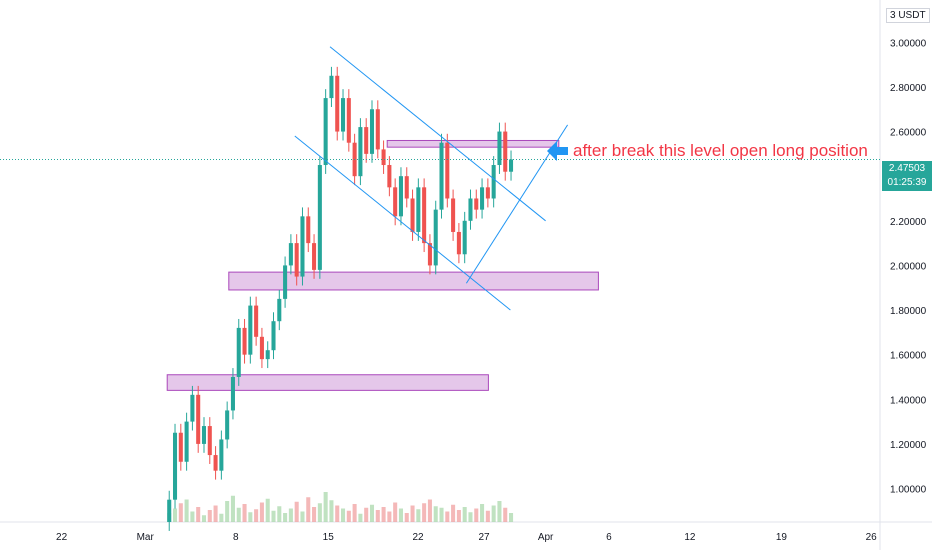 The height and width of the screenshot is (555, 932). Describe the element at coordinates (908, 88) in the screenshot. I see `y-tick-label: 2.80000` at that location.